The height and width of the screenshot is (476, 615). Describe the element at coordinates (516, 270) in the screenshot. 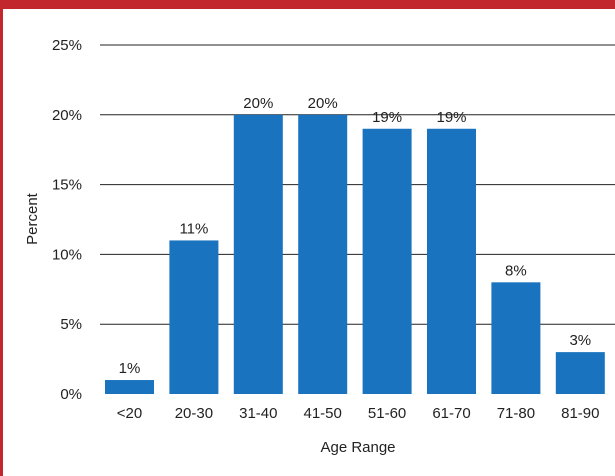

I see `bar-data-label: 8%` at that location.